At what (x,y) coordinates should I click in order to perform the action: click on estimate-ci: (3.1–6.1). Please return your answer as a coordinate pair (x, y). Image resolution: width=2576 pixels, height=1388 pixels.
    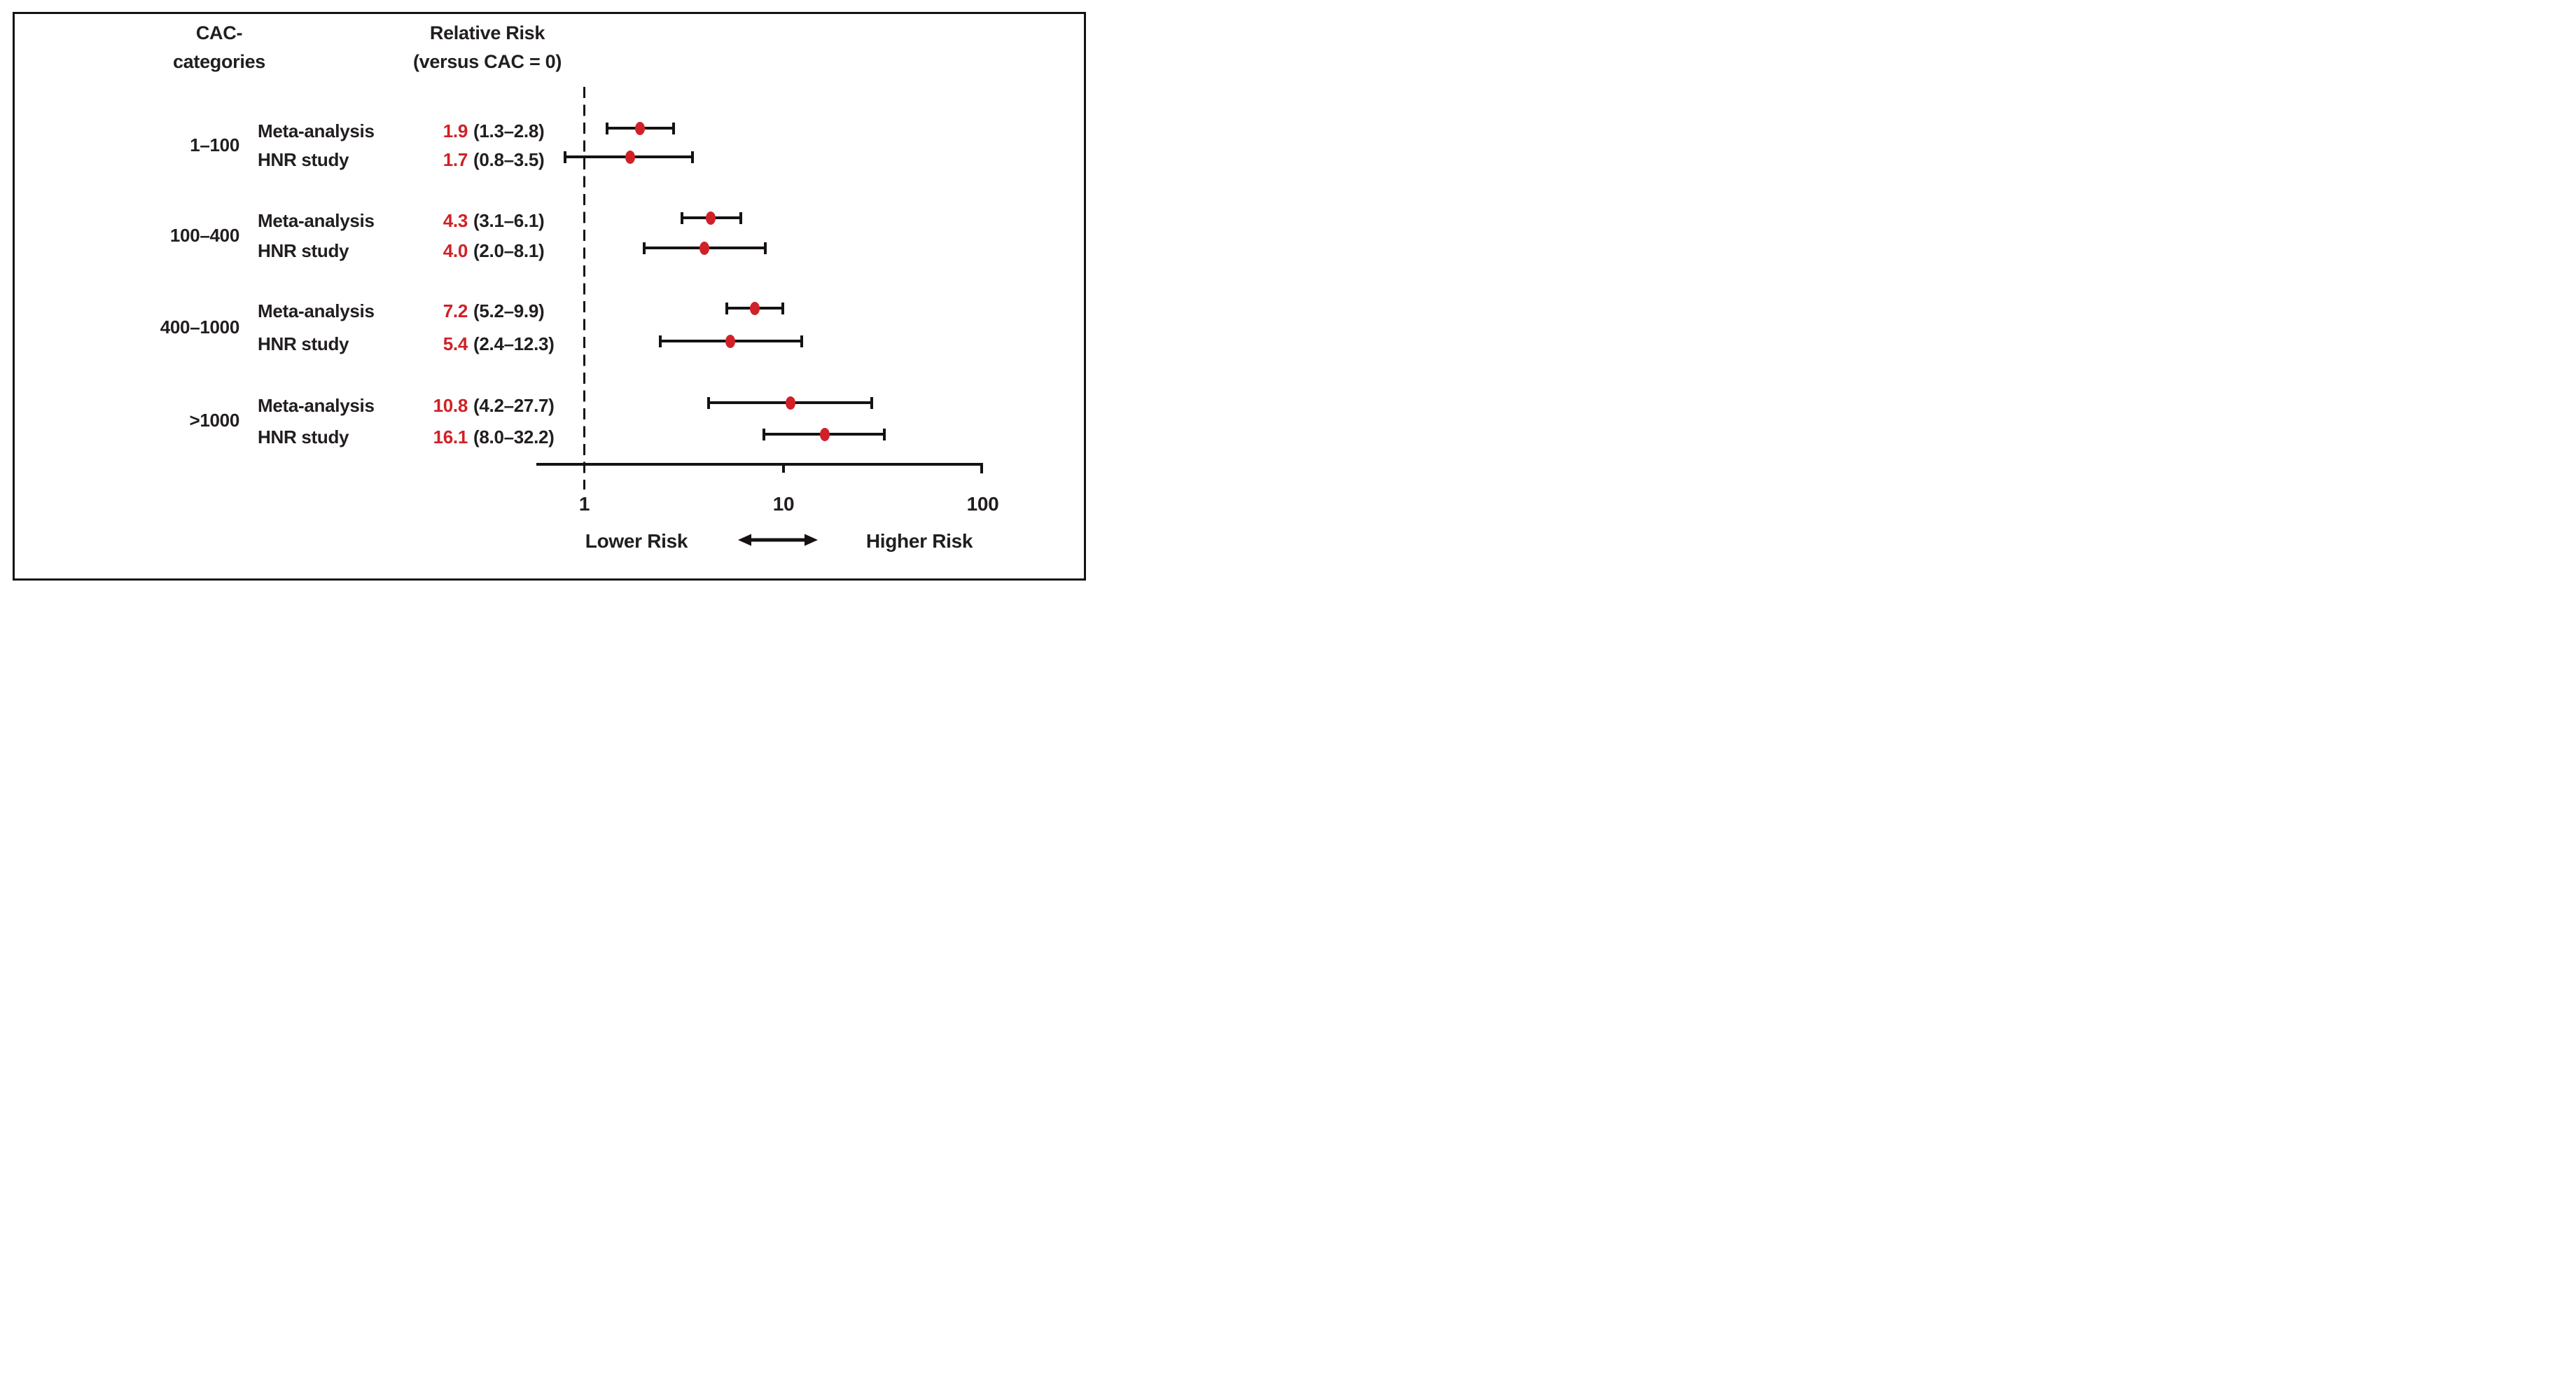
    Looking at the image, I should click on (509, 220).